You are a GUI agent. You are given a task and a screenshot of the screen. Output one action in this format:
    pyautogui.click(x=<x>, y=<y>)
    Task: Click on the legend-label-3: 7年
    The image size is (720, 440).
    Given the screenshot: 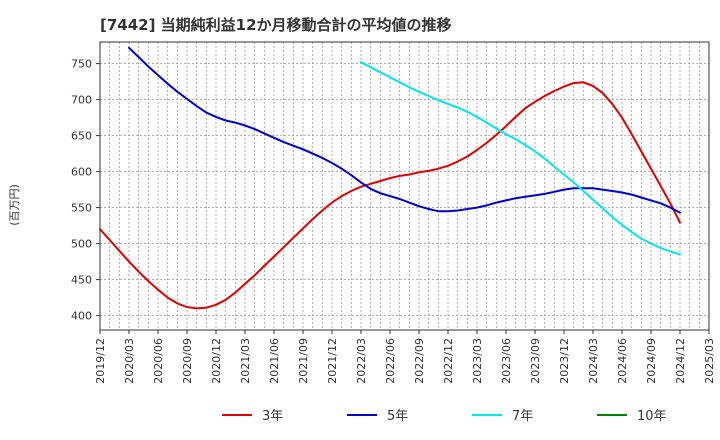 What is the action you would take?
    pyautogui.click(x=522, y=416)
    